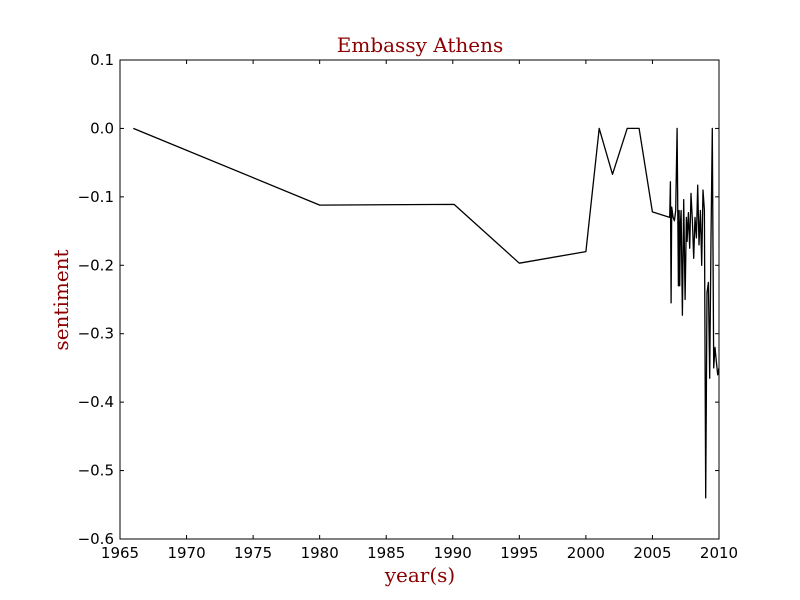  What do you see at coordinates (453, 553) in the screenshot?
I see `x-tick-label: 1990` at bounding box center [453, 553].